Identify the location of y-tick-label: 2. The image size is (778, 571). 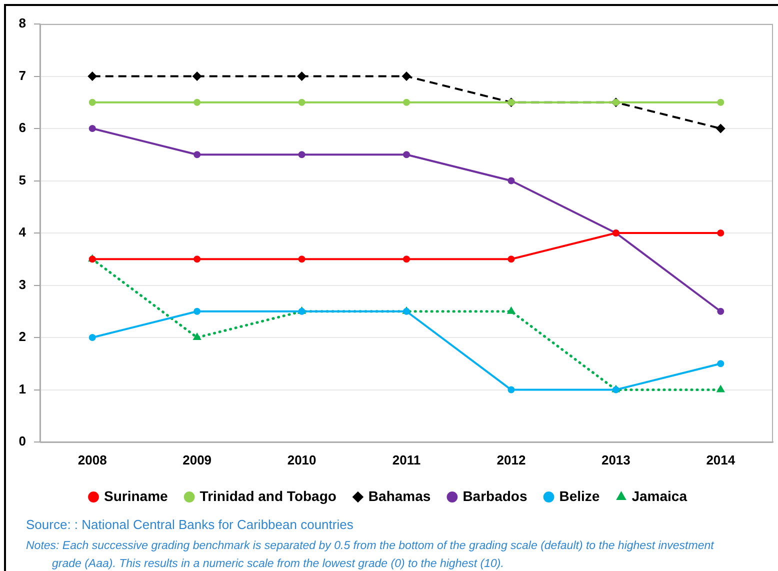
(22, 336).